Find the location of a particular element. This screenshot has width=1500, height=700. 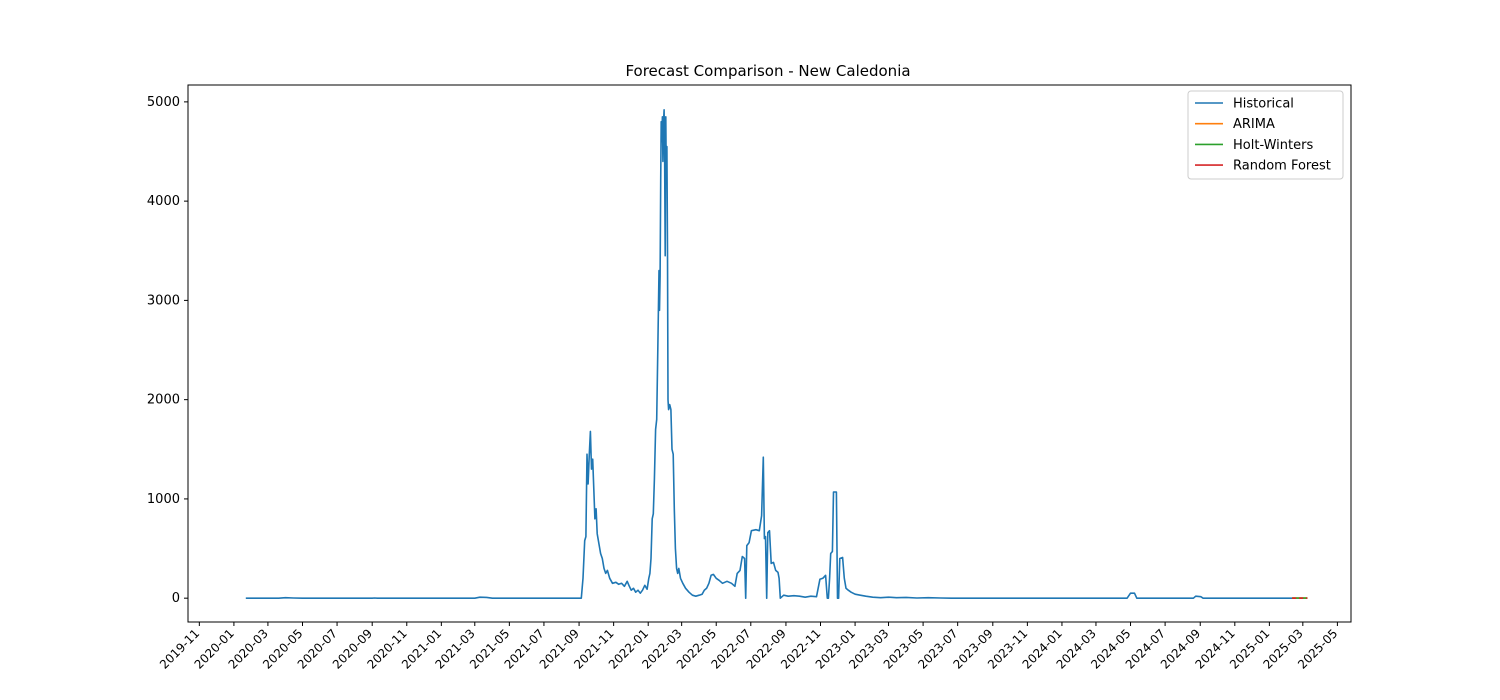

y-tick-label: 4000 is located at coordinates (163, 201).